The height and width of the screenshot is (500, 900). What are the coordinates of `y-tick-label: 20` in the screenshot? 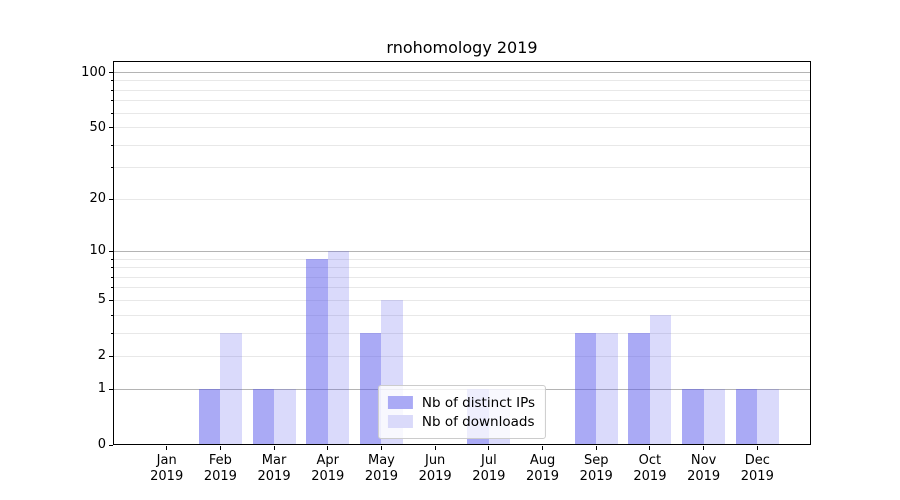 It's located at (97, 199).